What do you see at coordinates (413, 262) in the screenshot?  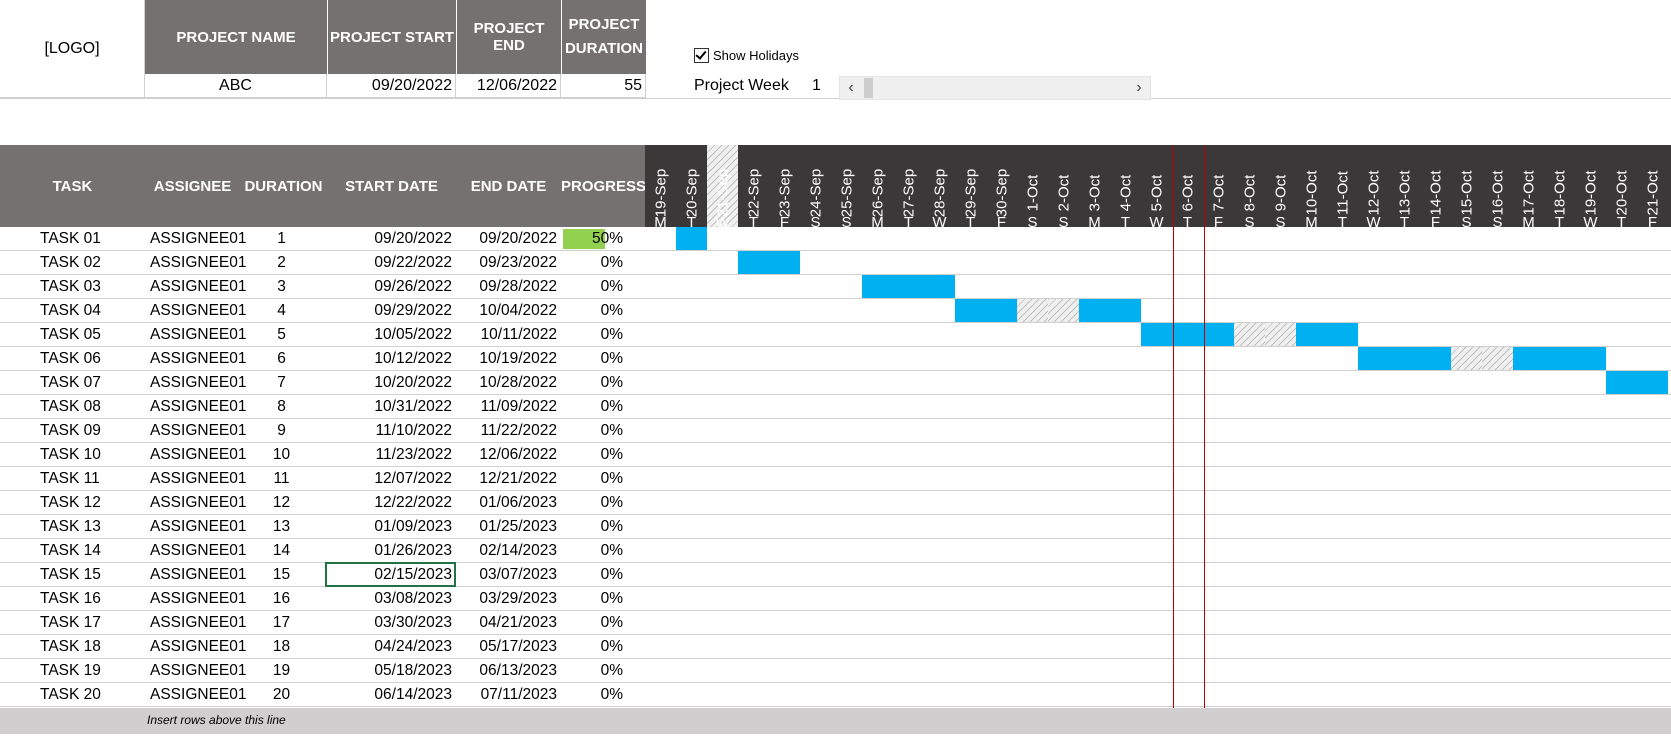 I see `start-date-cell: 09/22/2022` at bounding box center [413, 262].